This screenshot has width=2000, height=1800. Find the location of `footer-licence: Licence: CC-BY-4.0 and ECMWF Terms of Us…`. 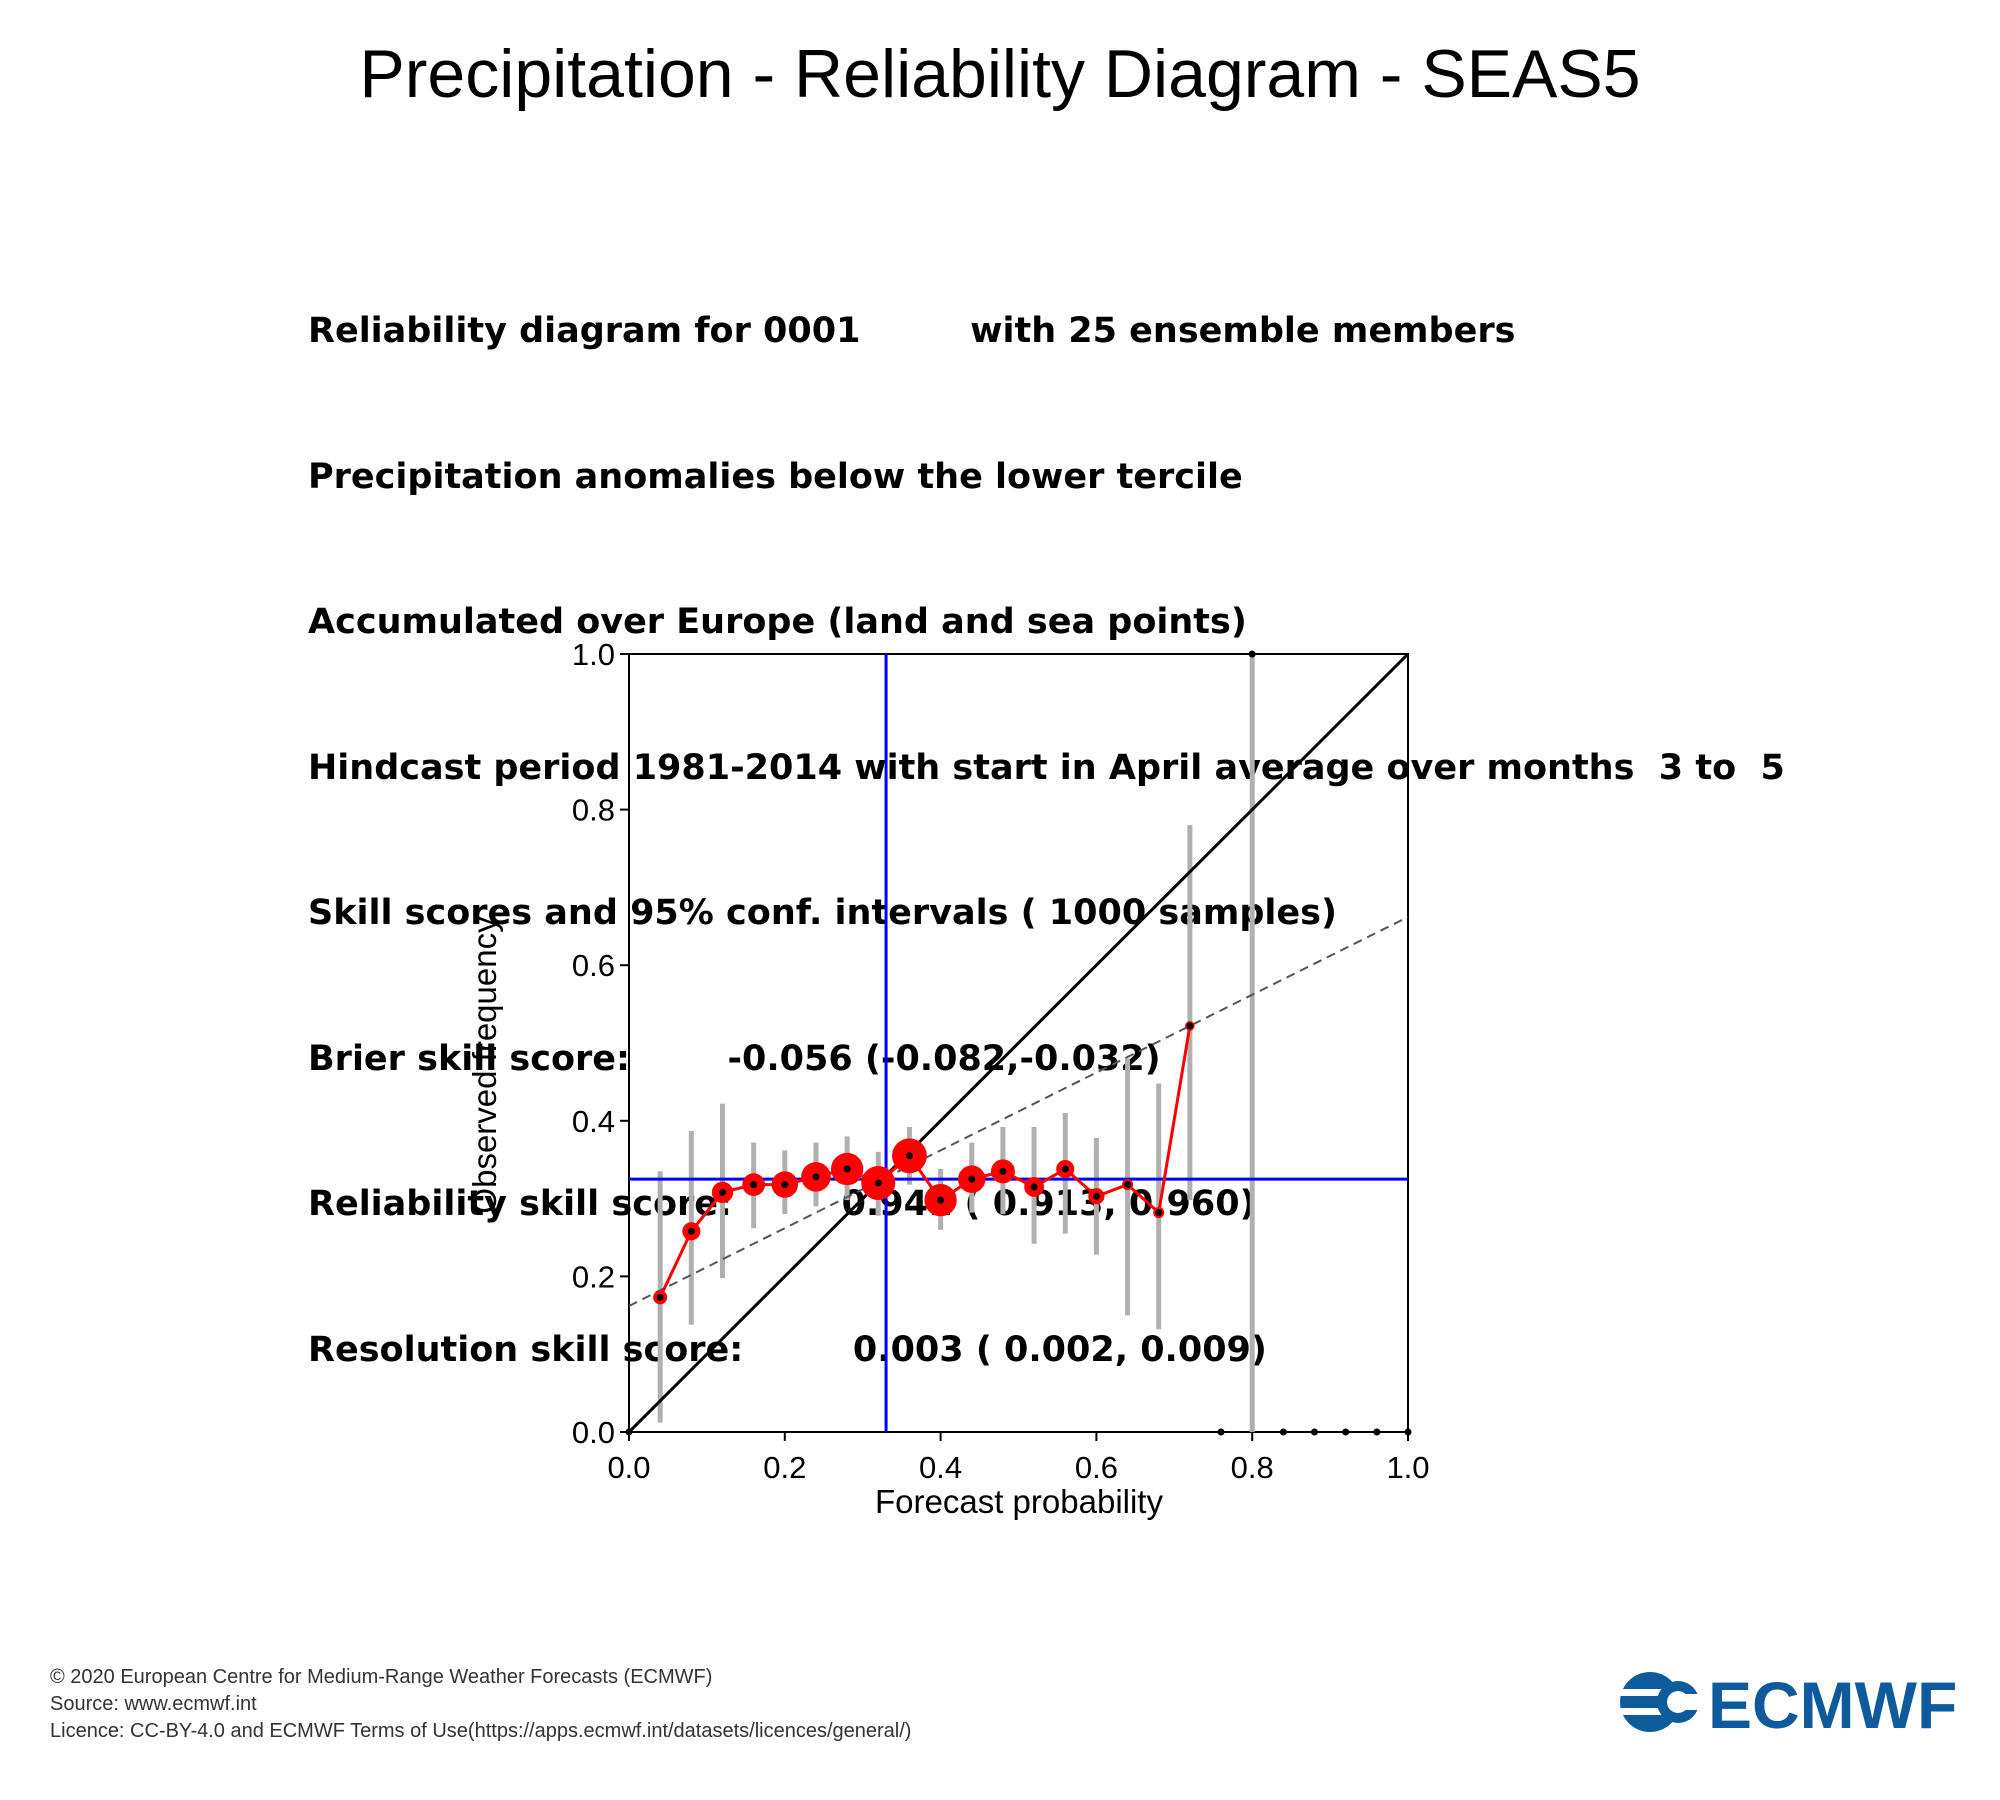

footer-licence: Licence: CC-BY-4.0 and ECMWF Terms of Us… is located at coordinates (481, 1731).